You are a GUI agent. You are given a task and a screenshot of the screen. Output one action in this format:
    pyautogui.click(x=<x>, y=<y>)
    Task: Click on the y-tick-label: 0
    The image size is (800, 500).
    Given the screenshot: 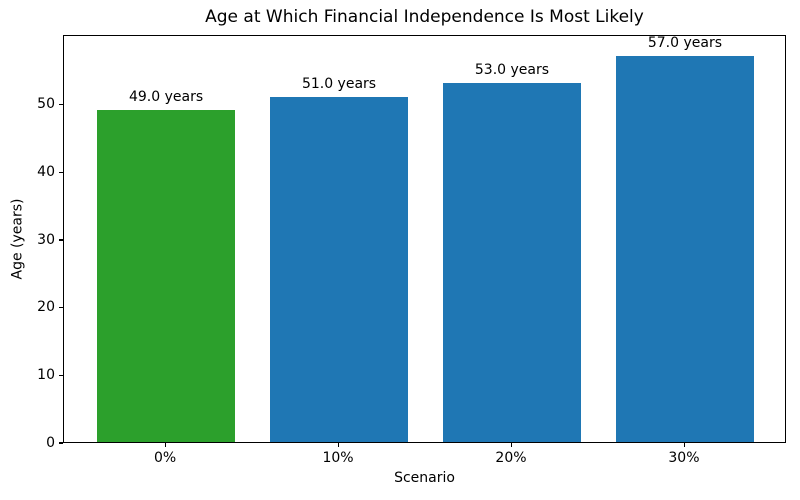 What is the action you would take?
    pyautogui.click(x=50, y=442)
    